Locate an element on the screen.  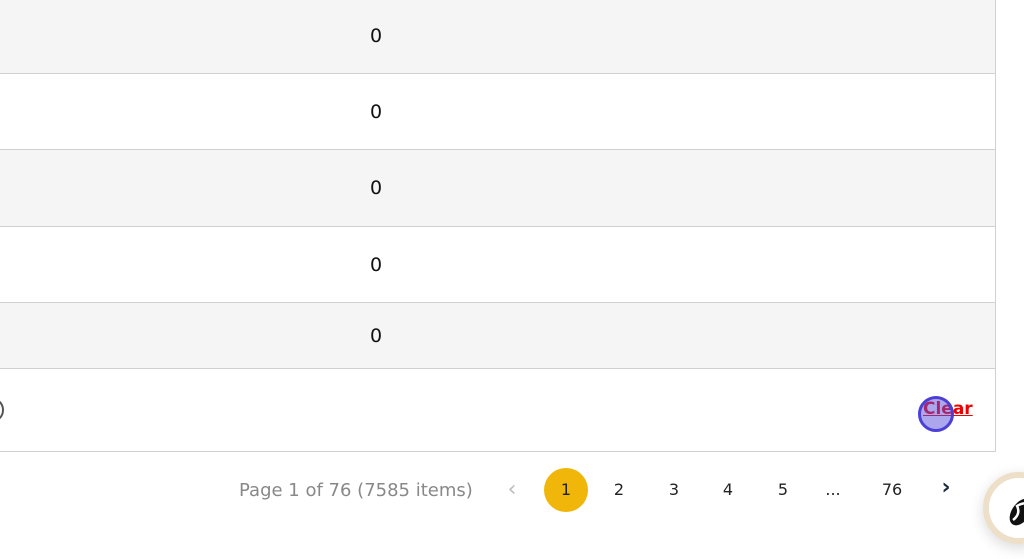
page-button-76: 76 is located at coordinates (892, 489).